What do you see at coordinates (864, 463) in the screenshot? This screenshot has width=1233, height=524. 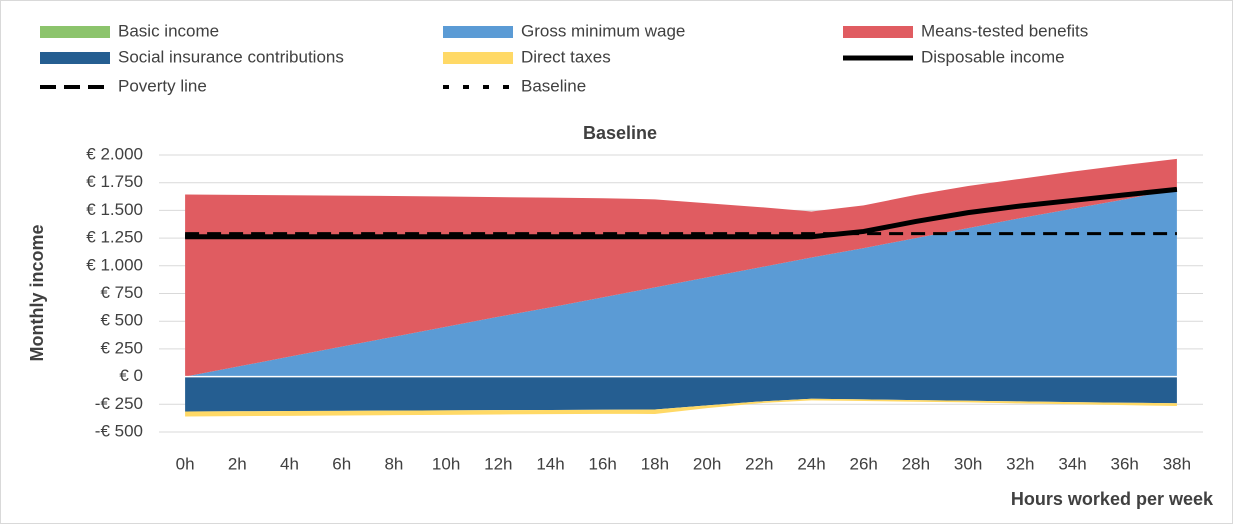 I see `x-tick-label: 26h` at bounding box center [864, 463].